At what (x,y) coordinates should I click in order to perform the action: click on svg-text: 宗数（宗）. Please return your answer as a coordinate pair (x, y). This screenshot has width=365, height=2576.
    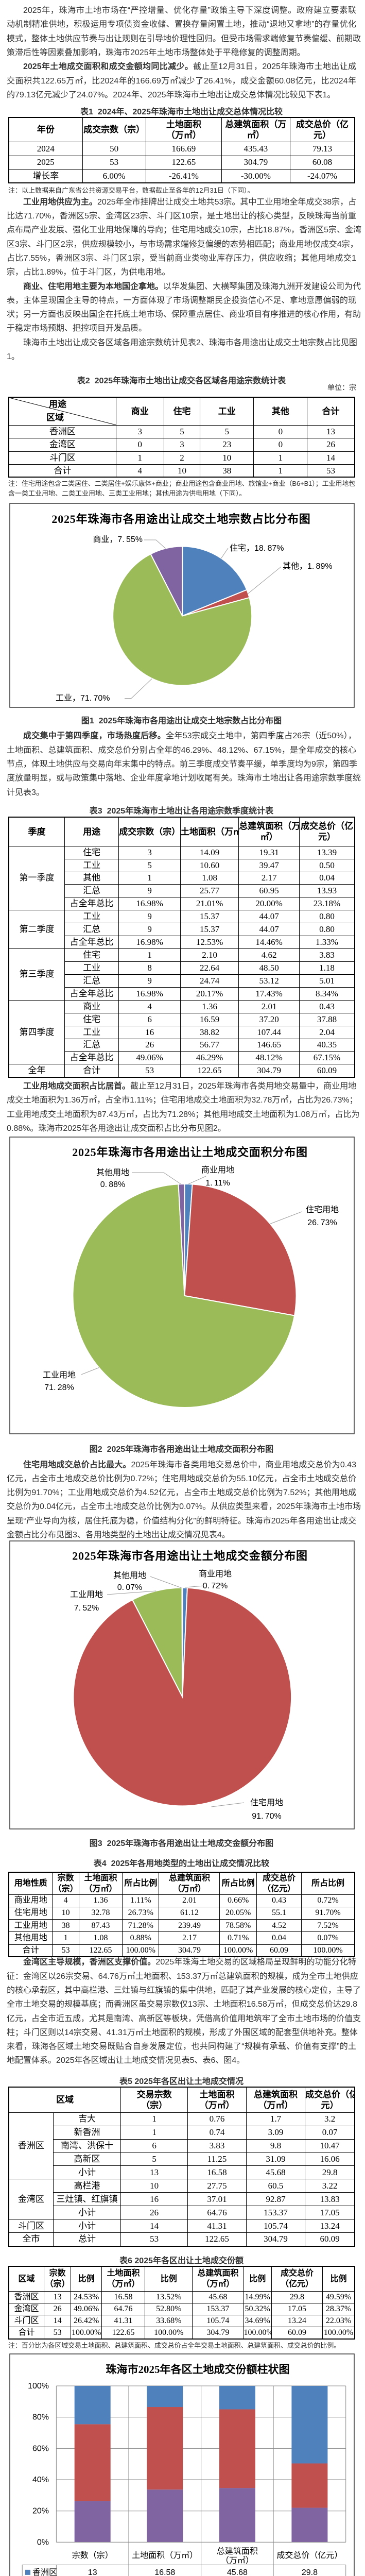
    Looking at the image, I should click on (92, 2555).